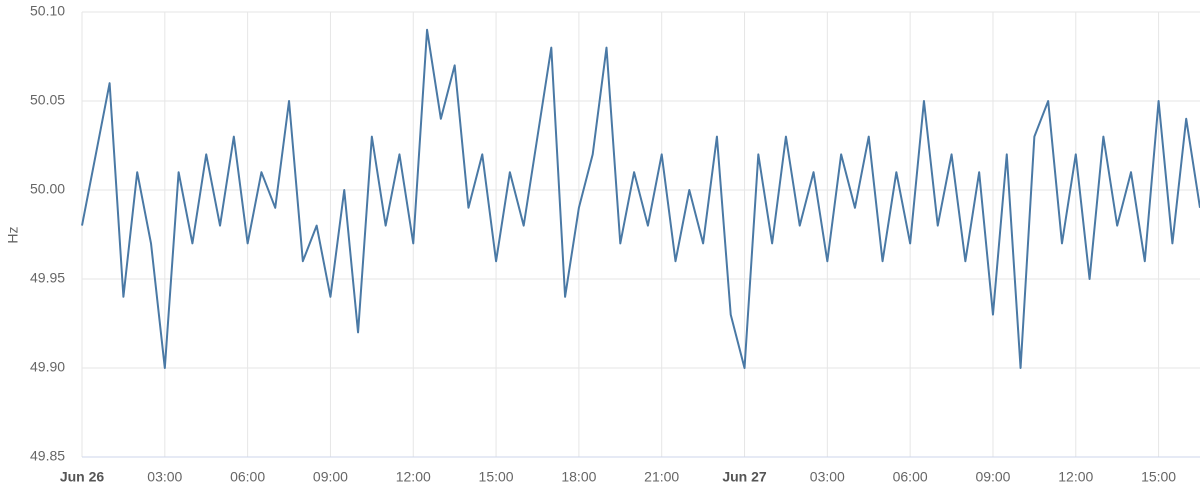 Image resolution: width=1200 pixels, height=492 pixels. Describe the element at coordinates (578, 477) in the screenshot. I see `x-tick-label: 18:00` at that location.